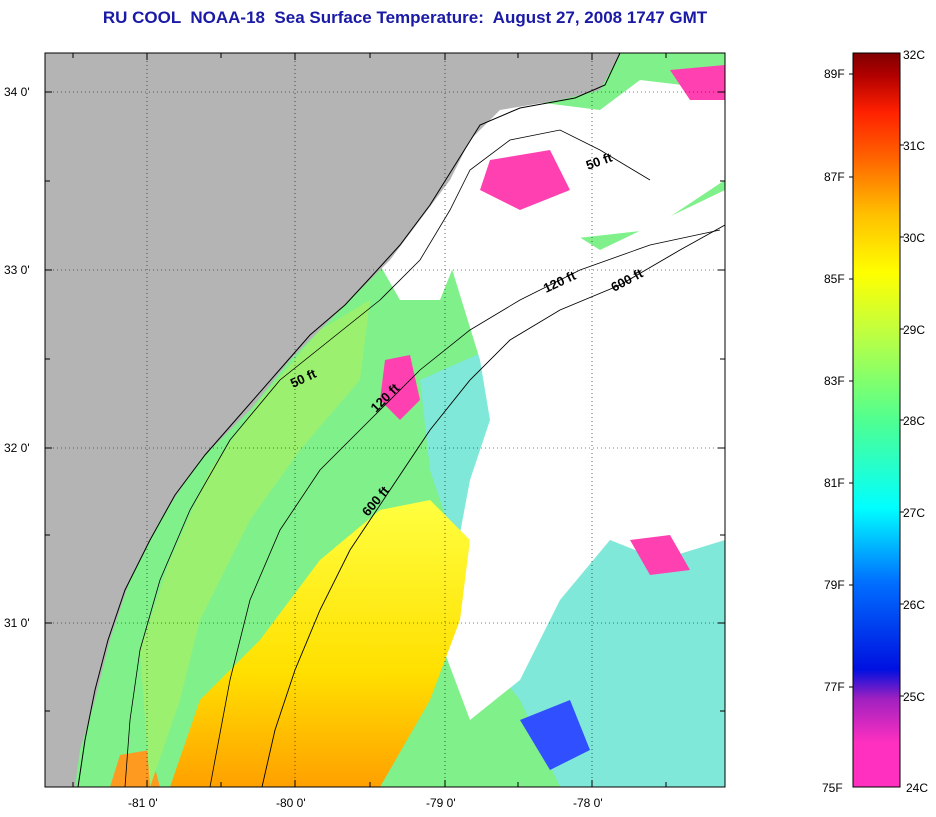 This screenshot has width=936, height=817. Describe the element at coordinates (555, 735) in the screenshot. I see `blue-patch` at that location.